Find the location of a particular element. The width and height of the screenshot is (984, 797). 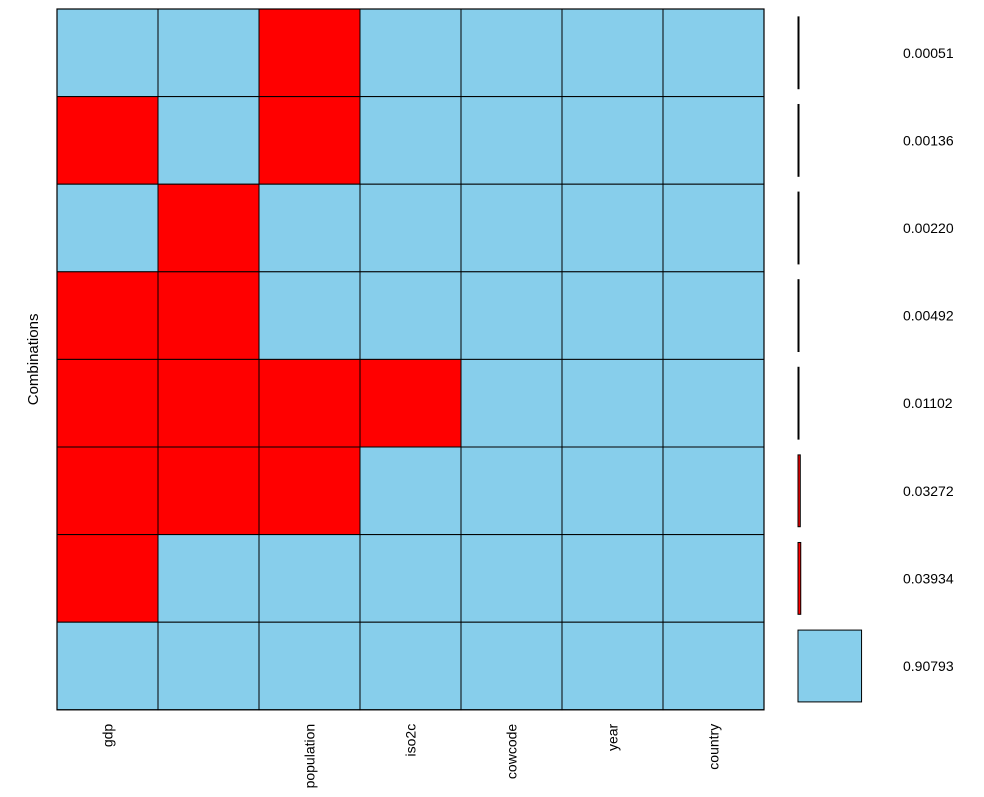

proportion-label-7: 0.90793 is located at coordinates (928, 666).